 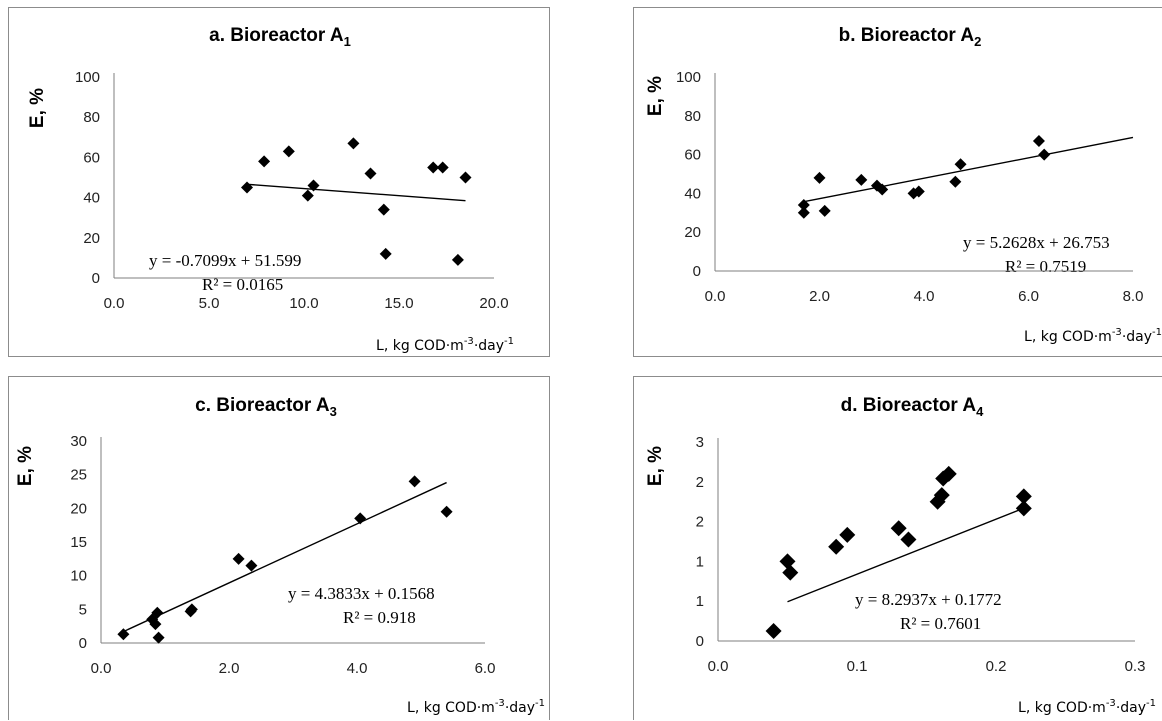 I want to click on trendline-equation: y = 5.2628x + 26.753, so click(x=1036, y=242).